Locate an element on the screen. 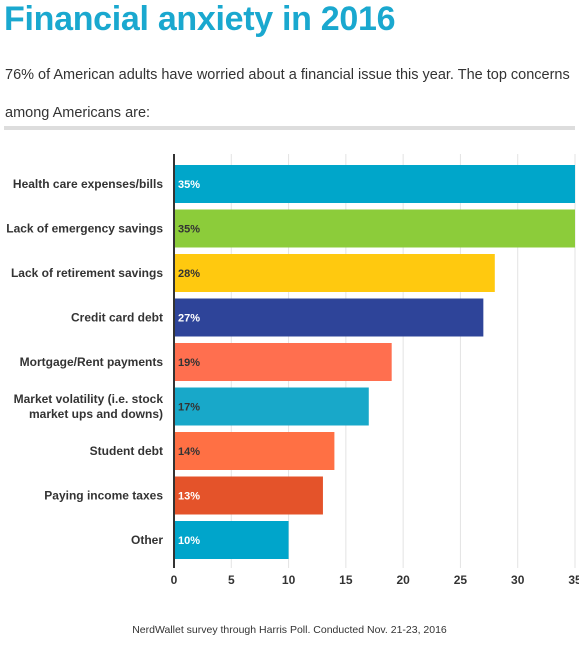 This screenshot has height=664, width=579. x-tick-label: 20 is located at coordinates (403, 580).